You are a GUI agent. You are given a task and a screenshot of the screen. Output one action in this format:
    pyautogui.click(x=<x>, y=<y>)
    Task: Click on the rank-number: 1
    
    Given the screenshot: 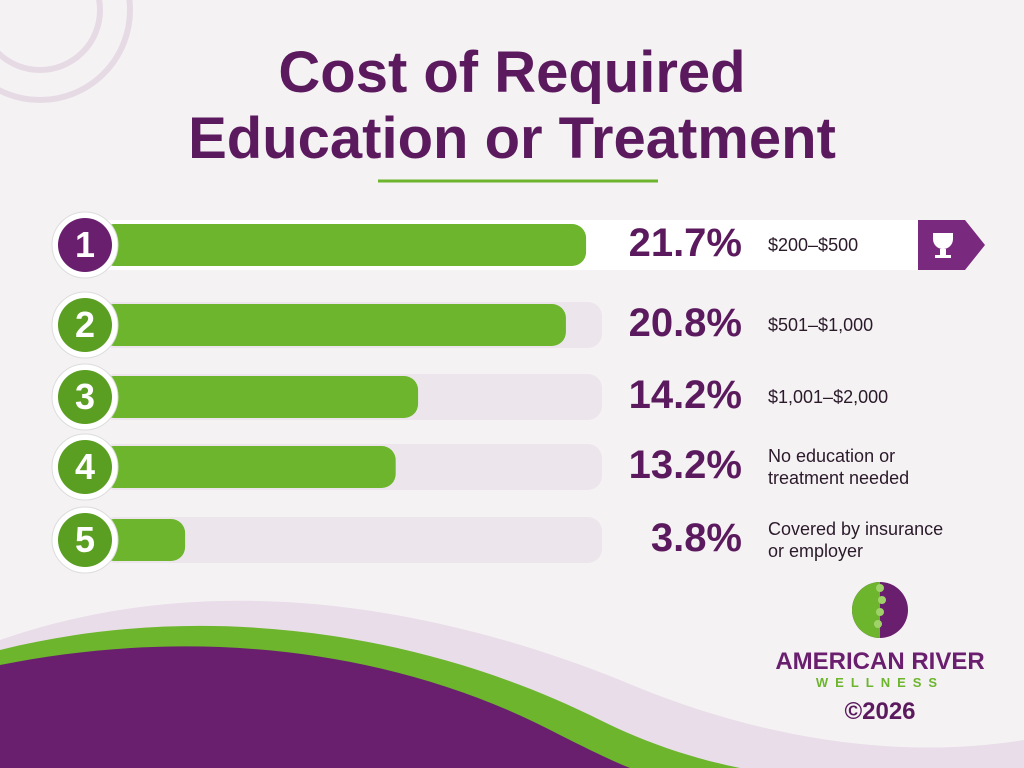 What is the action you would take?
    pyautogui.click(x=85, y=244)
    